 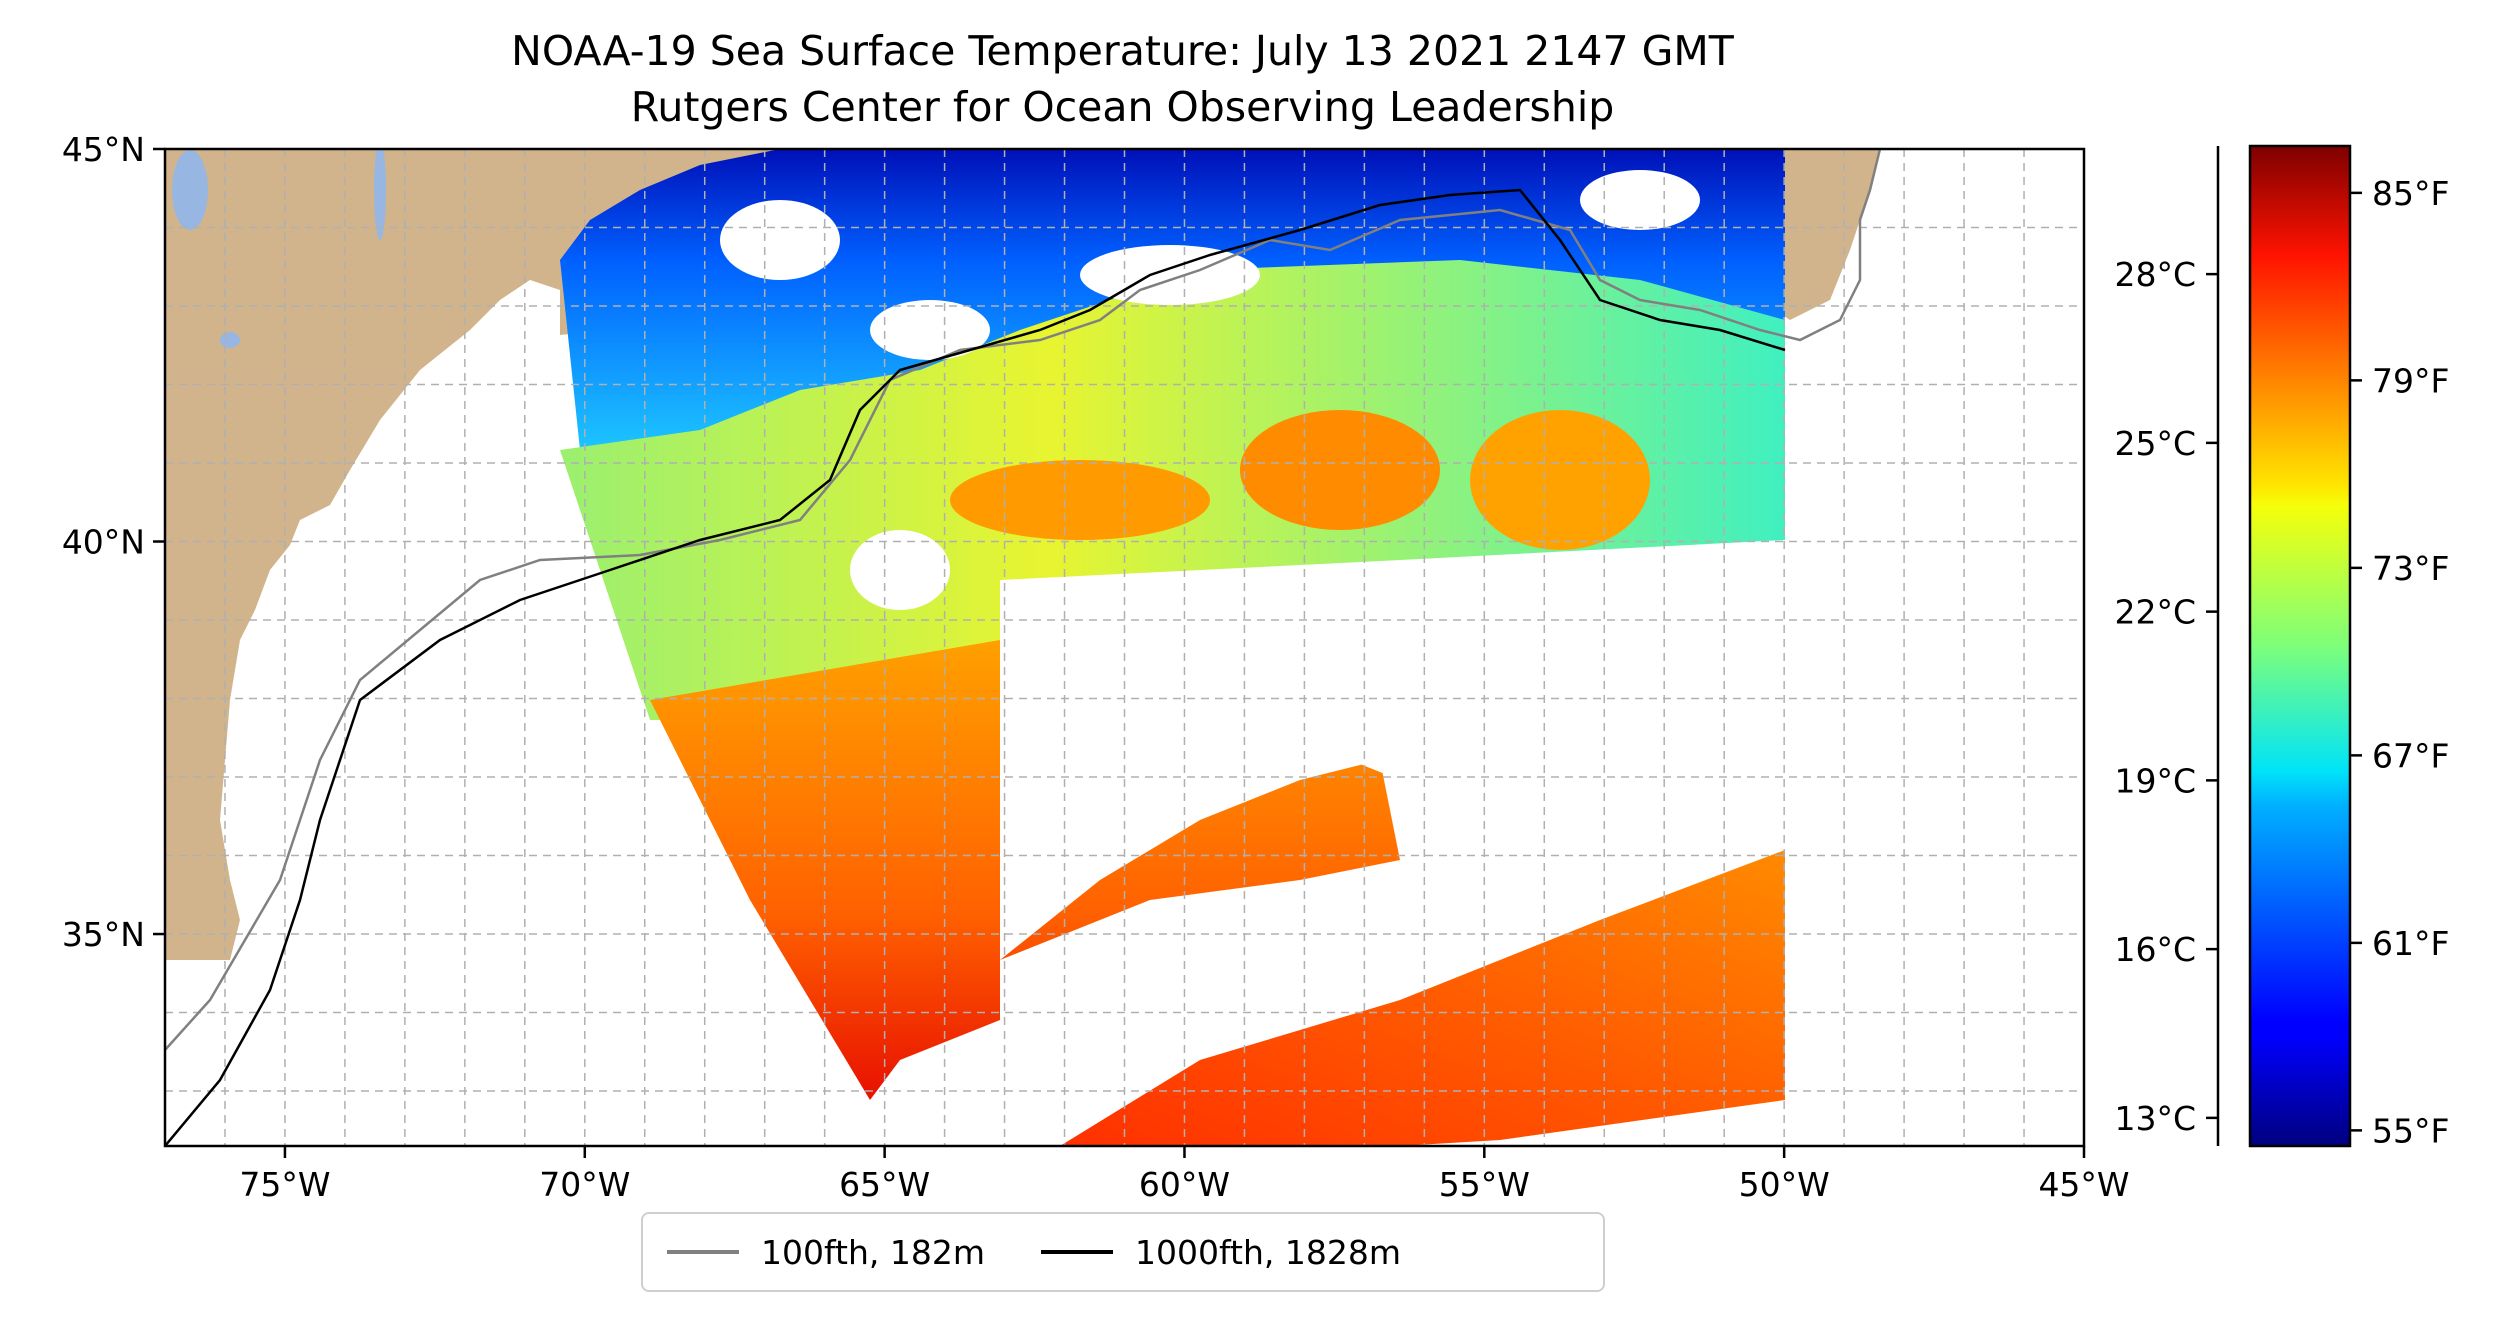 I want to click on colorbar, so click(x=2300, y=646).